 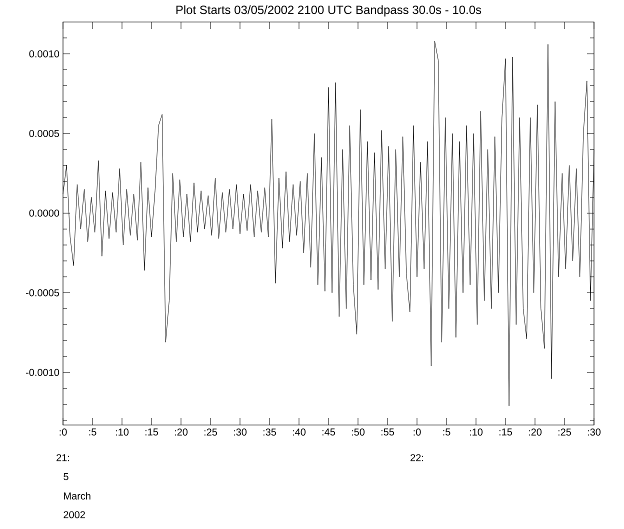 I want to click on text: 22:, so click(x=417, y=458).